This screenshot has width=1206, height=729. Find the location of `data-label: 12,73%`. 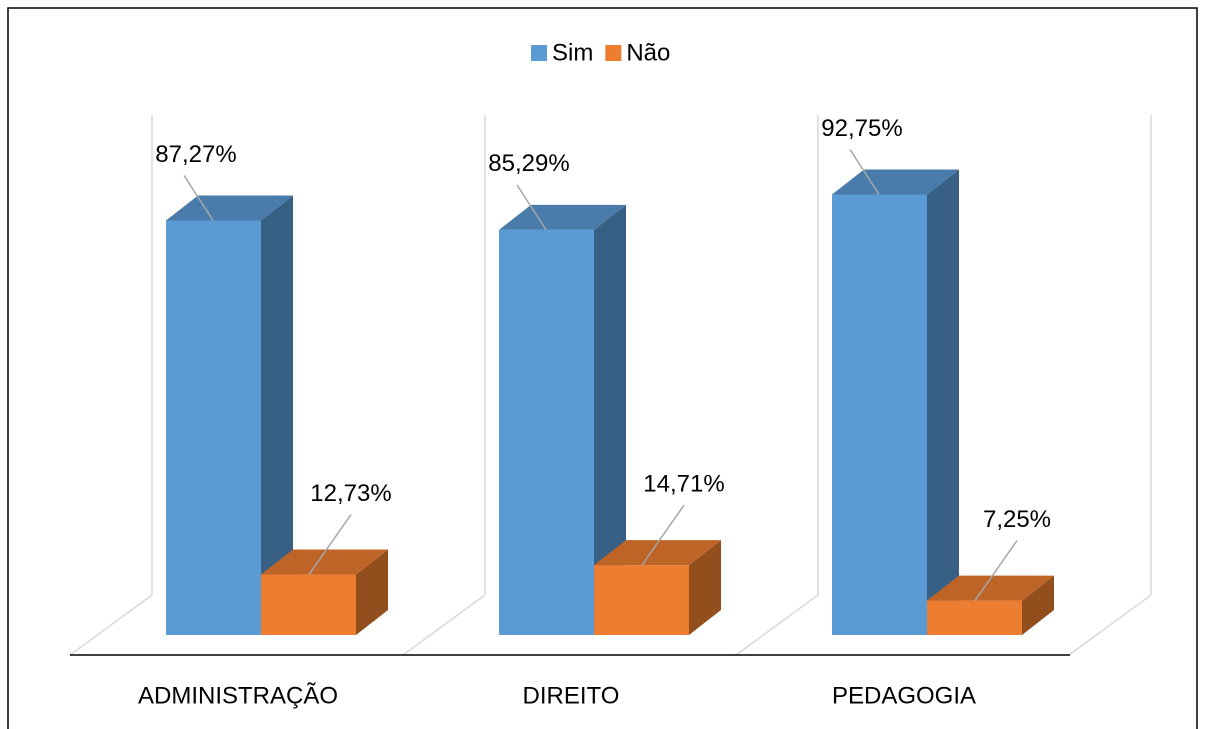

data-label: 12,73% is located at coordinates (350, 493).